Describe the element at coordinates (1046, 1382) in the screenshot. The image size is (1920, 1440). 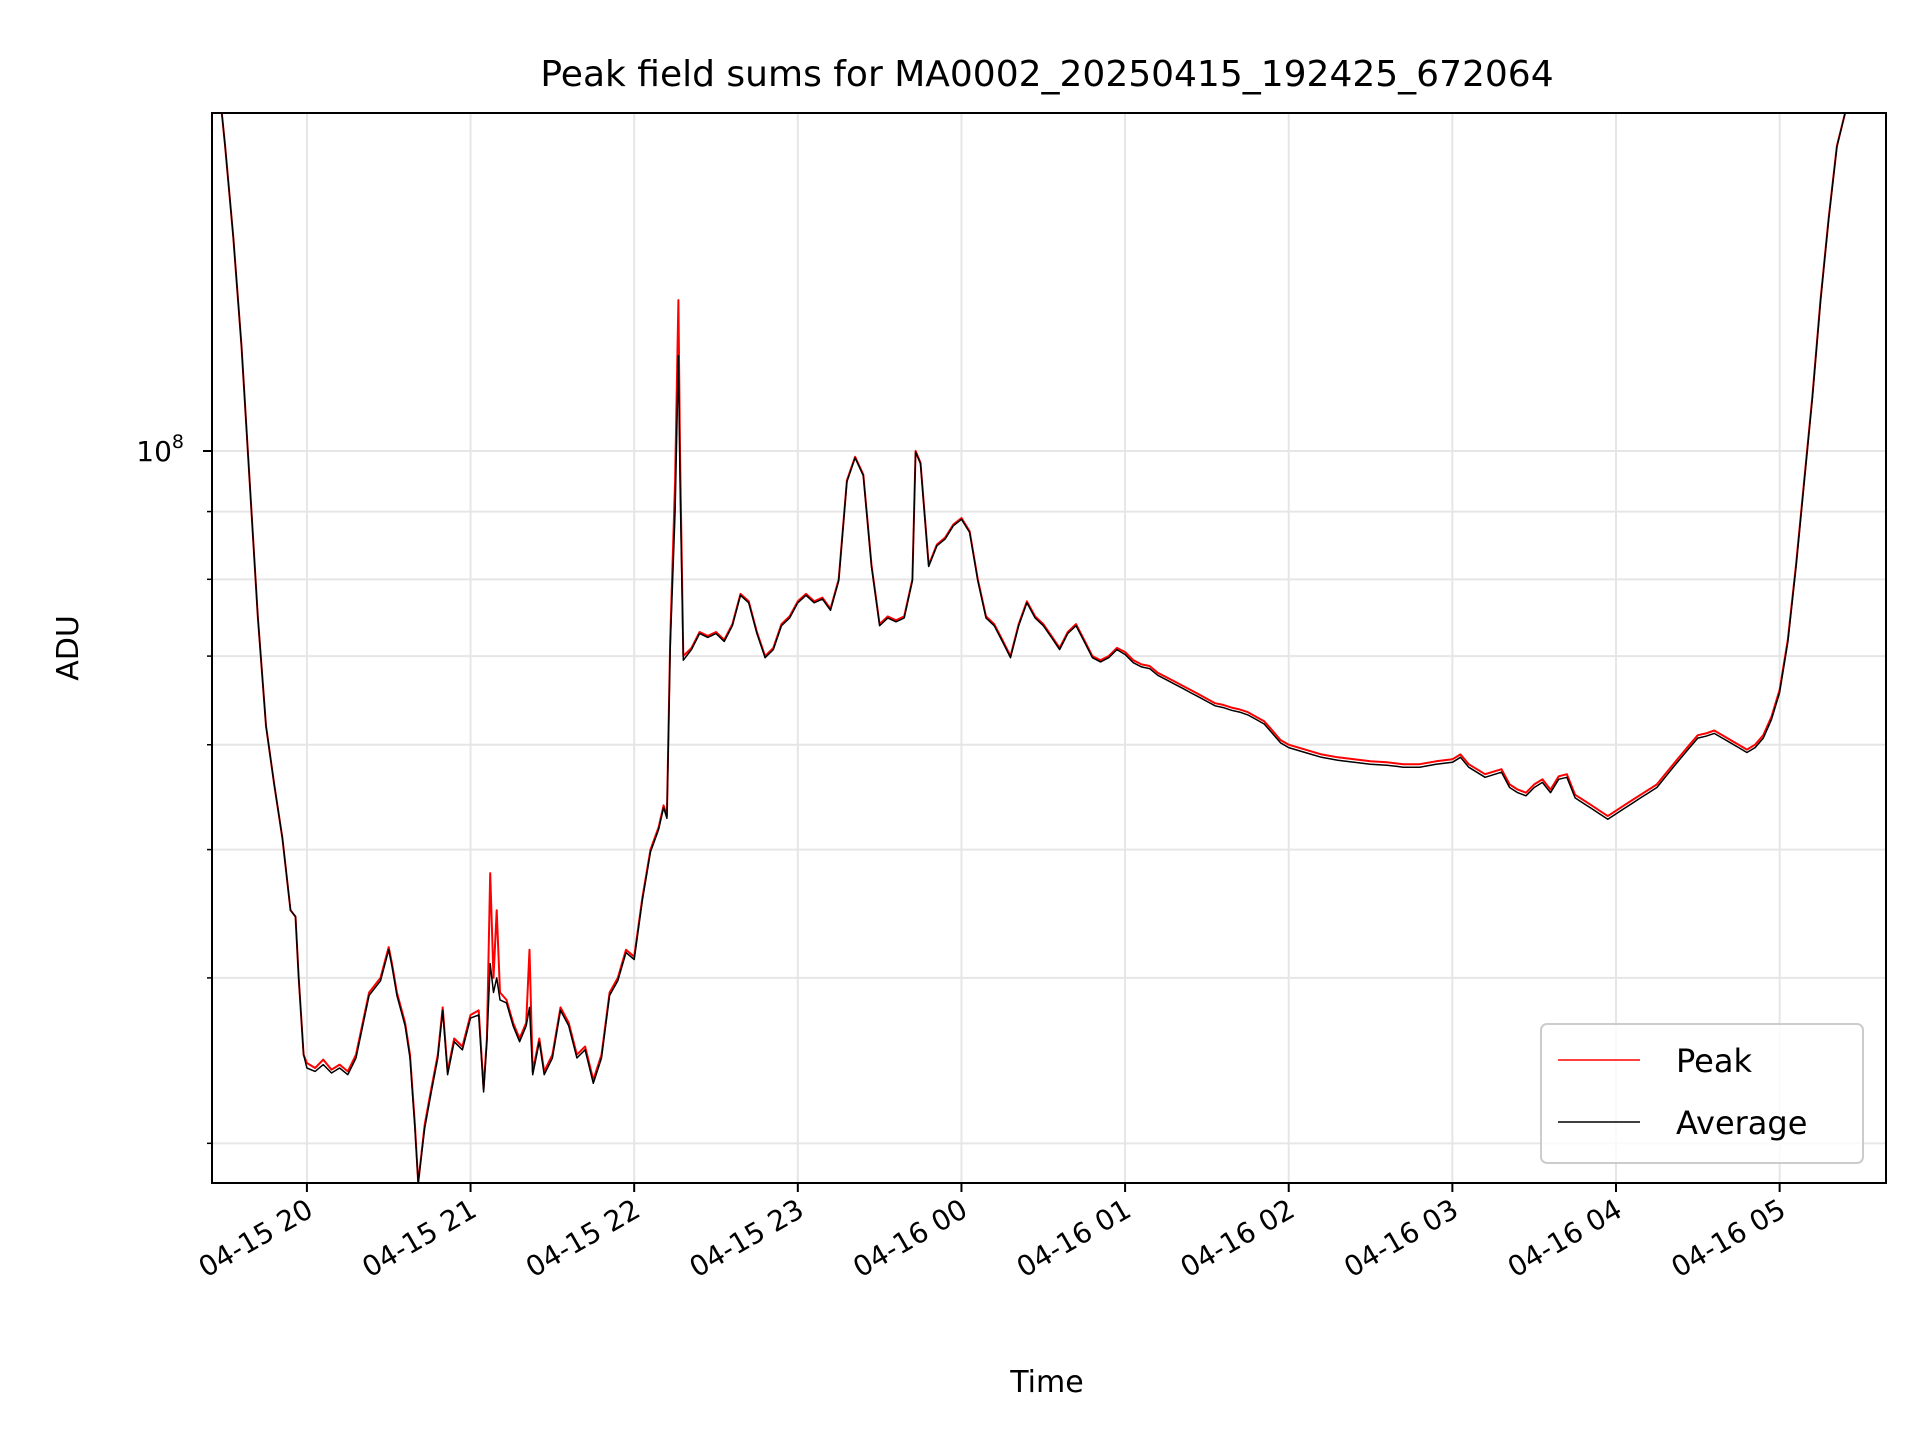
I see `x-axis-label: Time` at that location.